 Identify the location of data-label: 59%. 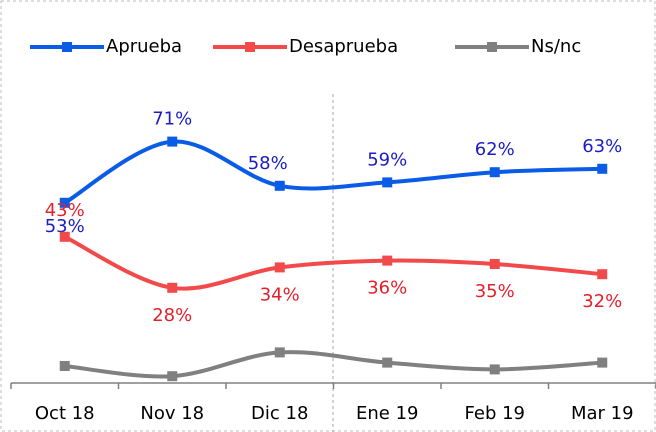
(387, 159).